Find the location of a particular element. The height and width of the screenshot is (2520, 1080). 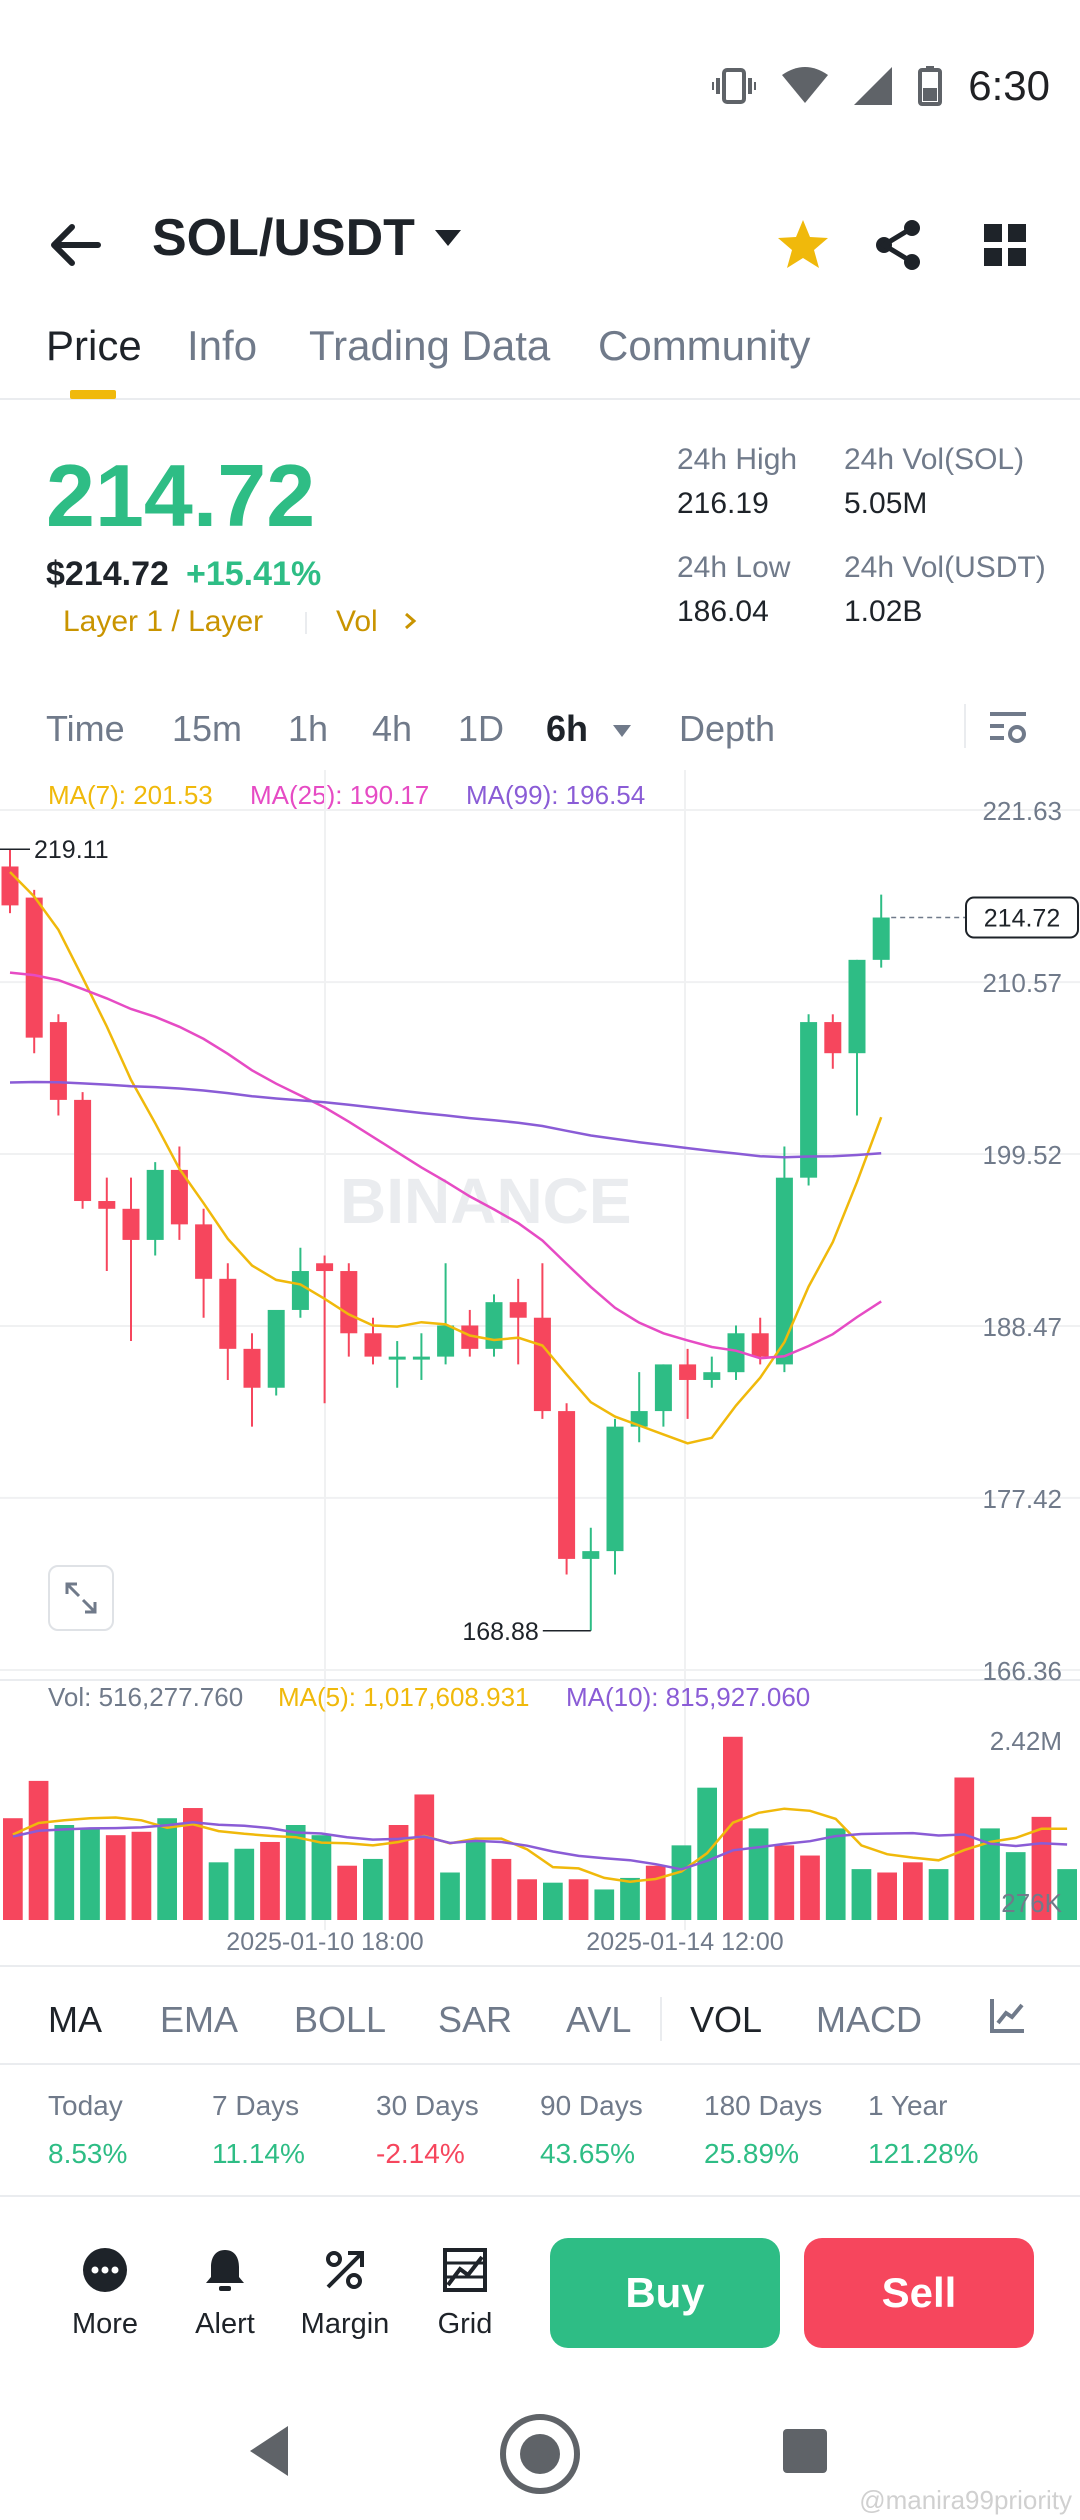

interval-depth: Depth is located at coordinates (727, 728).